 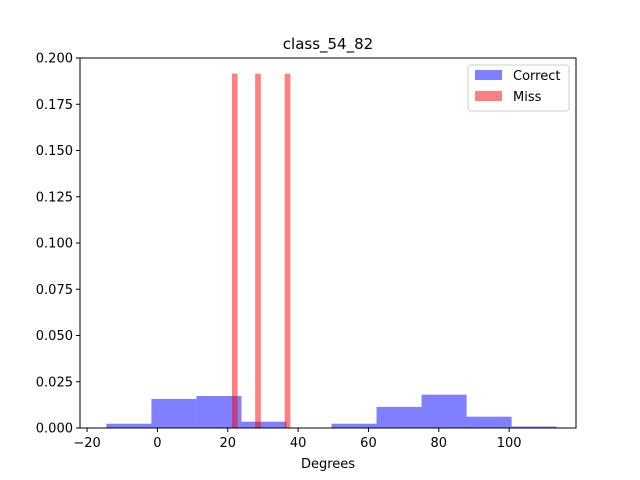 What do you see at coordinates (536, 76) in the screenshot?
I see `legend-label-correct: Correct` at bounding box center [536, 76].